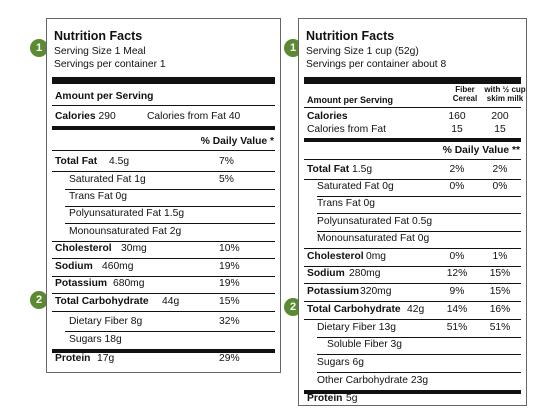 The image size is (560, 418). Describe the element at coordinates (457, 116) in the screenshot. I see `calories-col1: 160` at that location.